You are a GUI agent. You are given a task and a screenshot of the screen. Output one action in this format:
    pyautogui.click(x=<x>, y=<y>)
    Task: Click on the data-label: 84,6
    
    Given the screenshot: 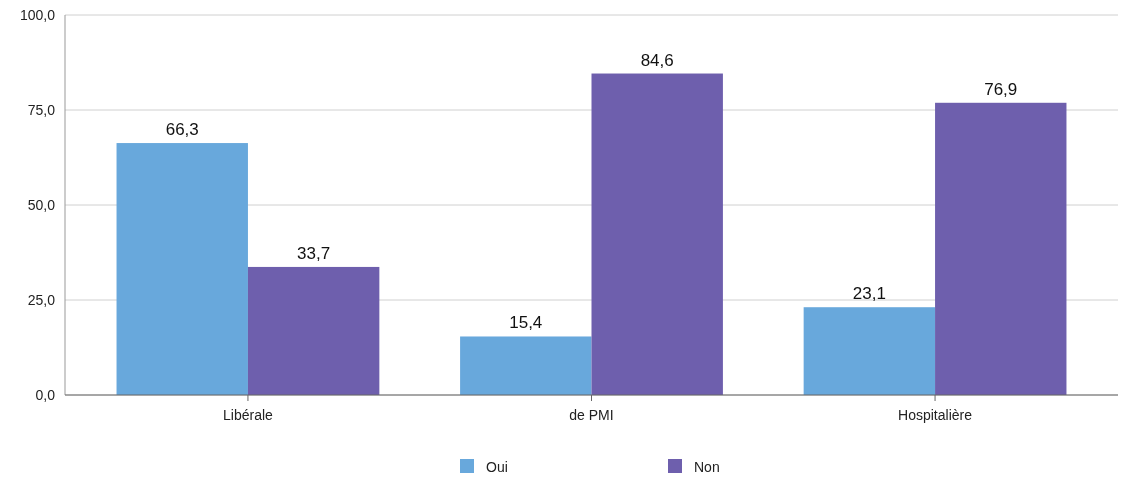 What is the action you would take?
    pyautogui.click(x=657, y=60)
    